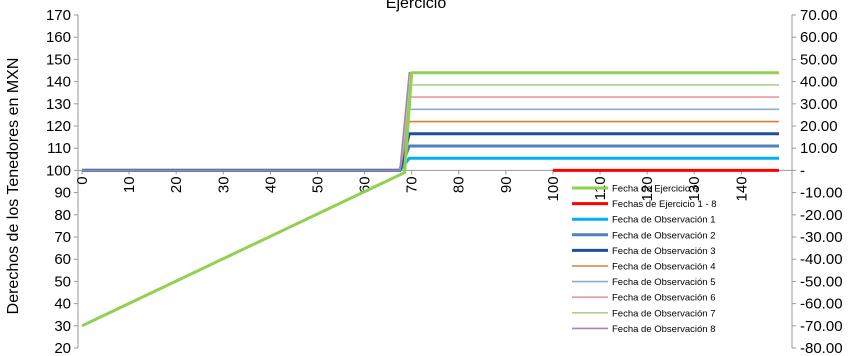 The width and height of the screenshot is (852, 356). I want to click on y-left-tick-label: 120, so click(58, 126).